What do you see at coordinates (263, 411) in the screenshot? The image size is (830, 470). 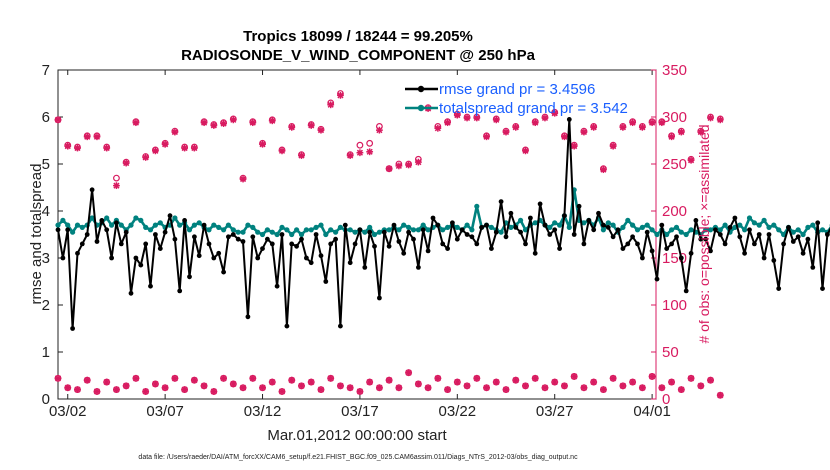 I see `x-tick-label: 03/12` at bounding box center [263, 411].